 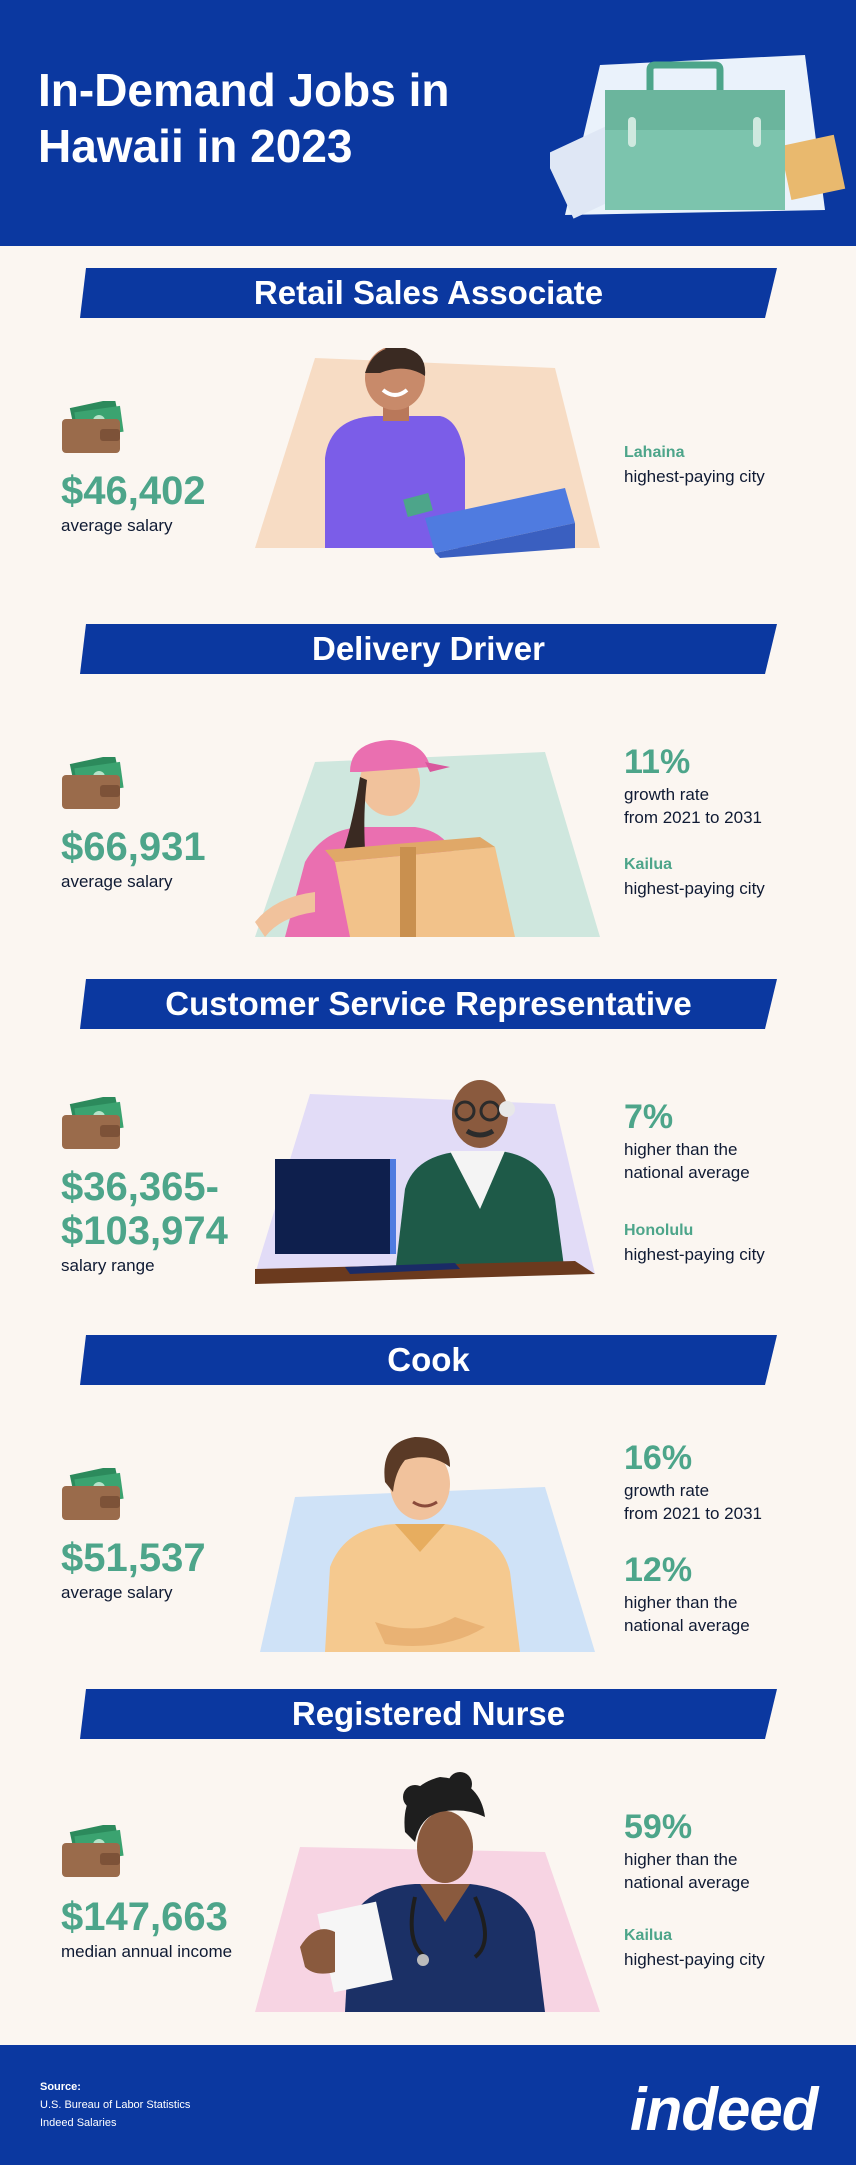 I want to click on highest-paying-city: Honolulu, so click(x=659, y=1230).